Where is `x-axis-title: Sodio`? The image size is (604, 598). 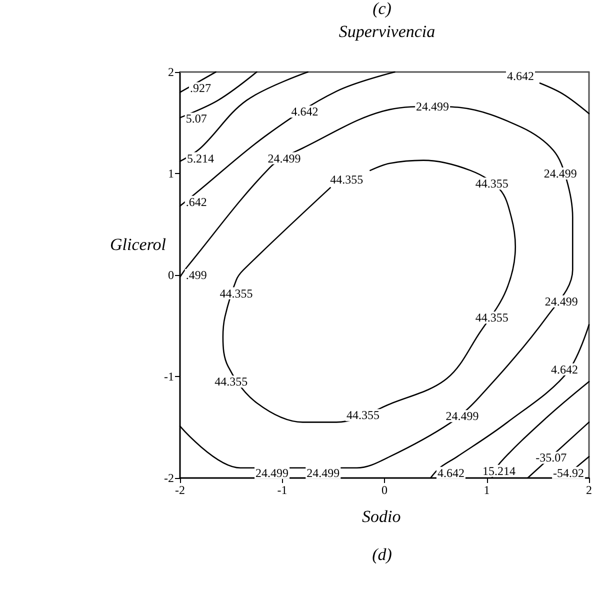
x-axis-title: Sodio is located at coordinates (381, 516).